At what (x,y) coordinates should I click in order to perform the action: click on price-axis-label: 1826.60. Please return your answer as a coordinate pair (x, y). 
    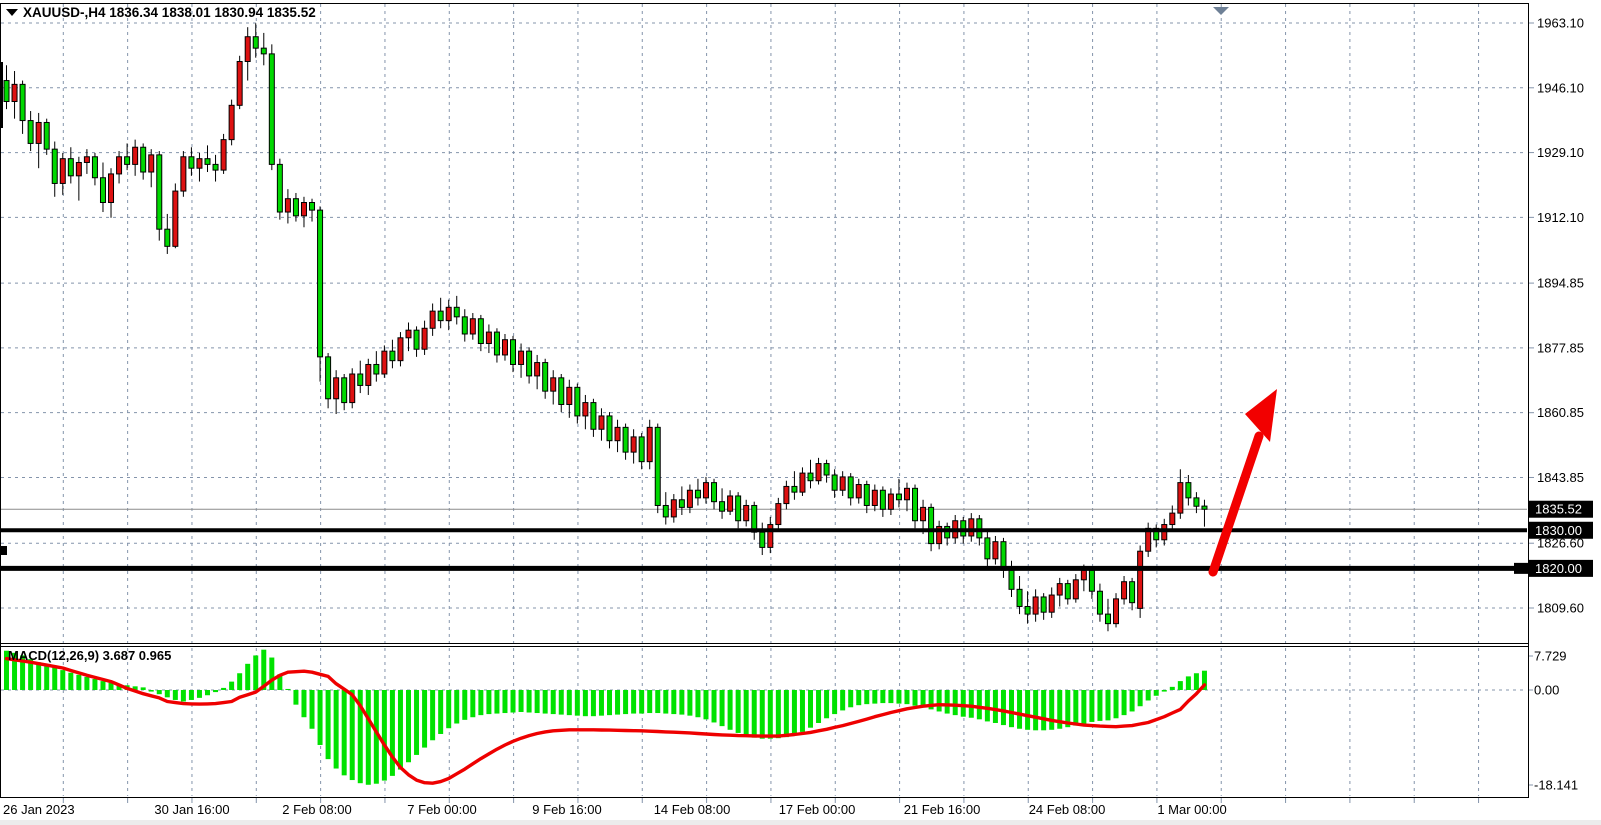
    Looking at the image, I should click on (1560, 543).